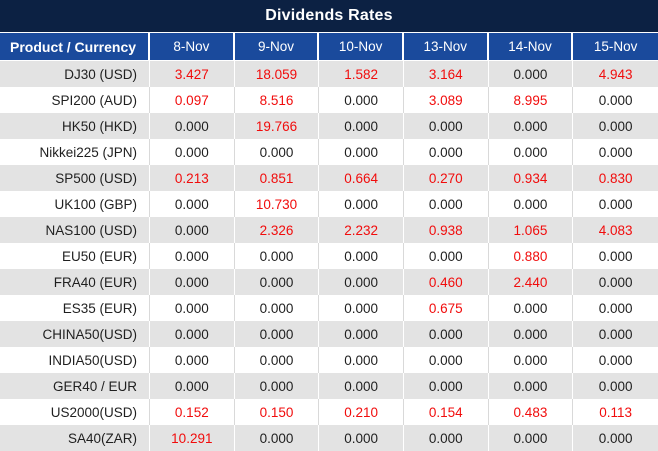 Image resolution: width=658 pixels, height=451 pixels. What do you see at coordinates (446, 100) in the screenshot?
I see `value-cell: 3.089` at bounding box center [446, 100].